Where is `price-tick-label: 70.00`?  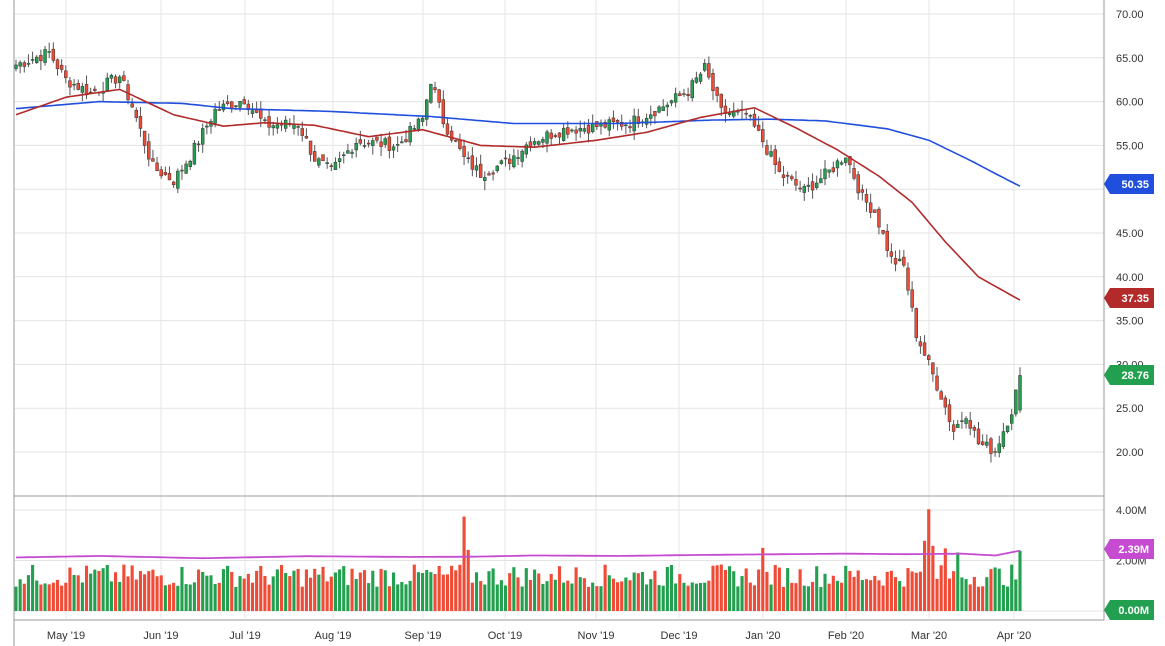 price-tick-label: 70.00 is located at coordinates (1130, 15).